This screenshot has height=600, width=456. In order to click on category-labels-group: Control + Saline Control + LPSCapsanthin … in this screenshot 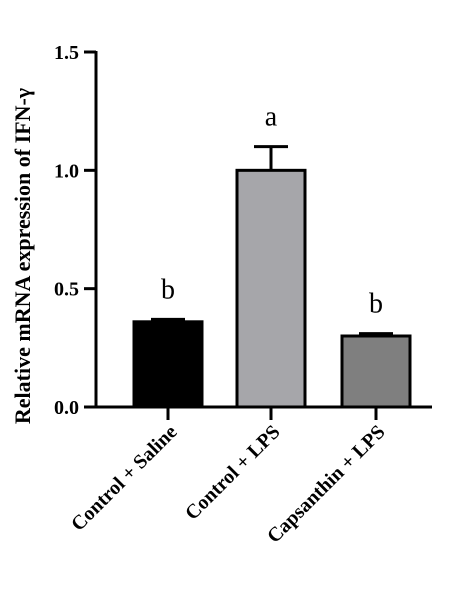, I will do `click(228, 484)`.